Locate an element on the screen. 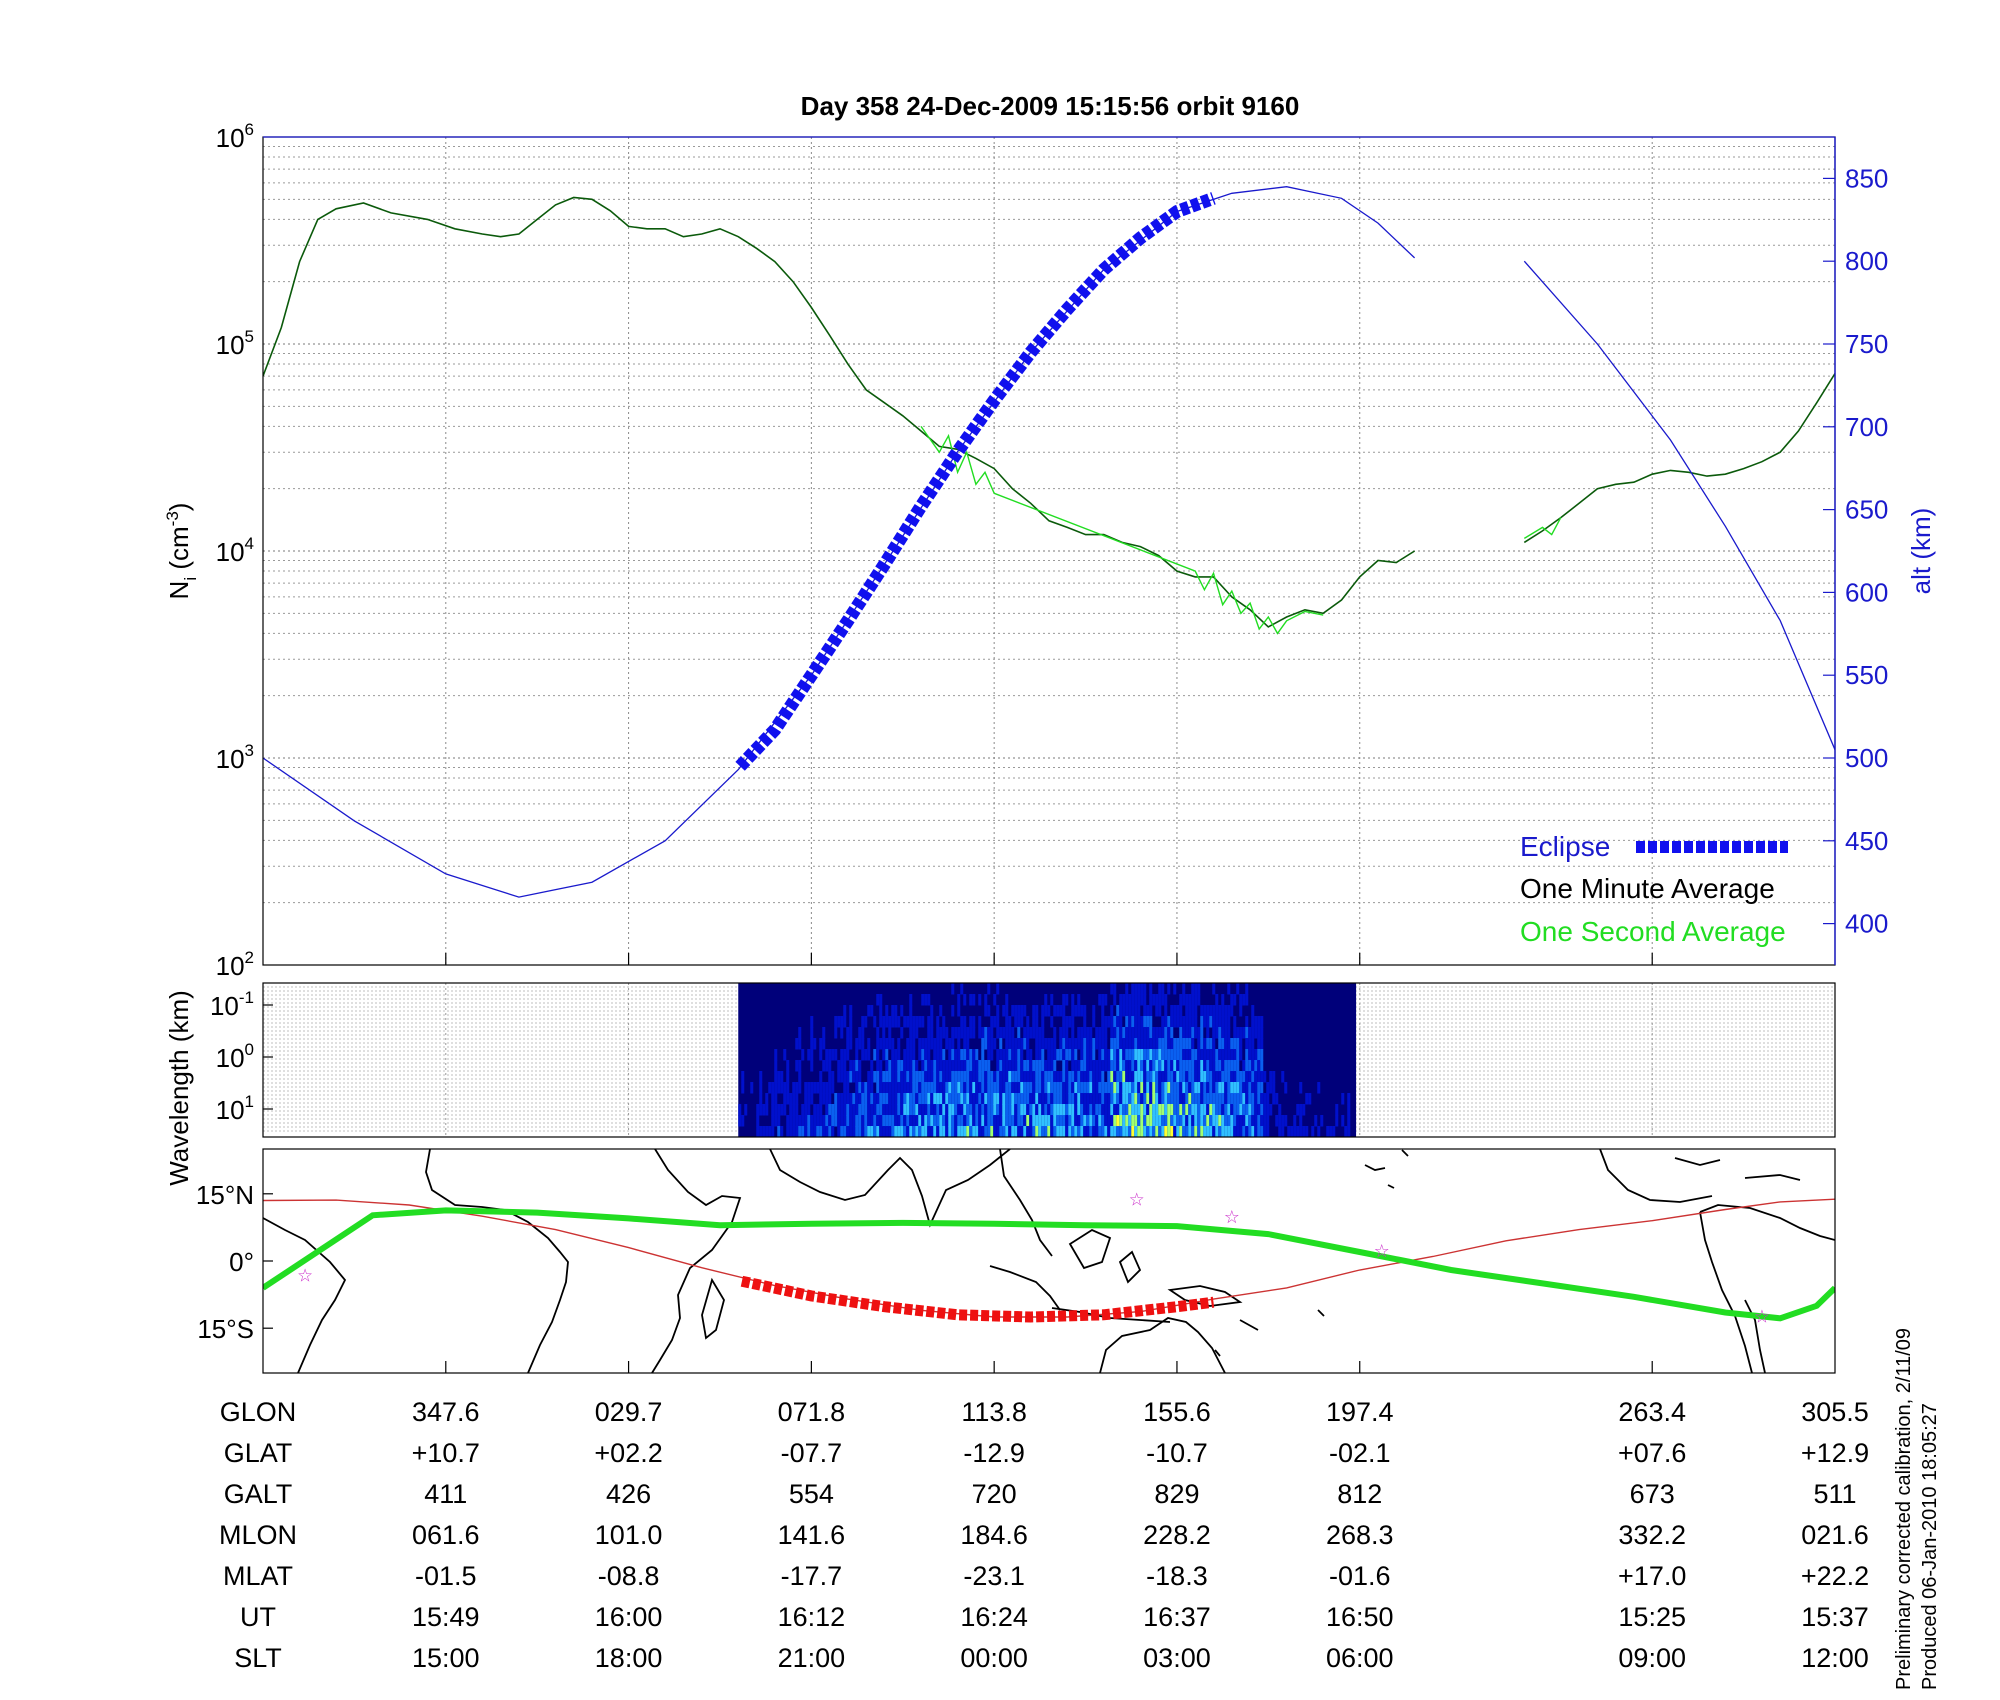 This screenshot has height=1700, width=2000. altitude-ytick-label: 850 is located at coordinates (1866, 178).